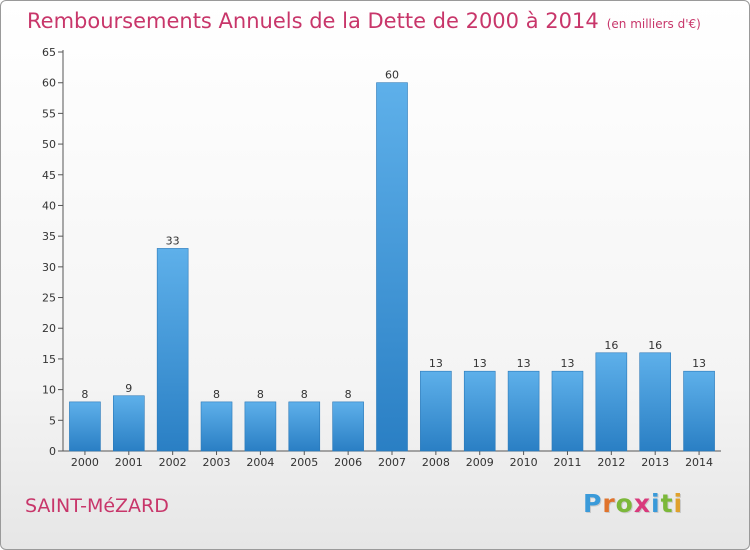 The width and height of the screenshot is (750, 550). What do you see at coordinates (524, 462) in the screenshot?
I see `x-tick-label: 2010` at bounding box center [524, 462].